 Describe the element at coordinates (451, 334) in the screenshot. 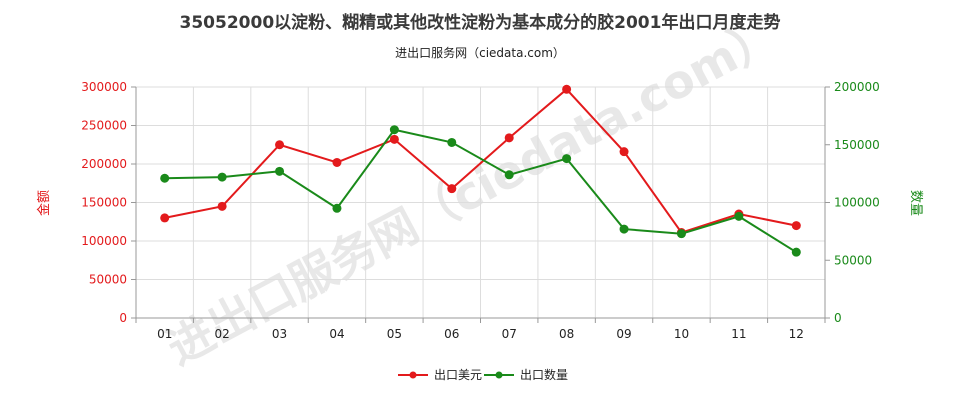

I see `x-tick-label: 06` at that location.